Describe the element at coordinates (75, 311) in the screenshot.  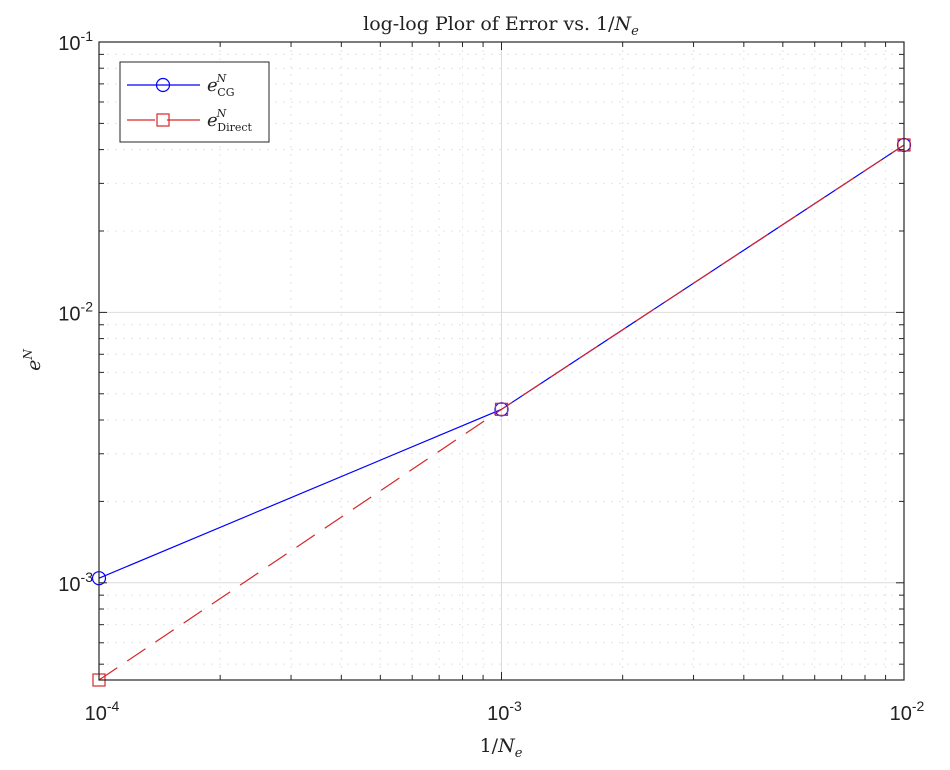
I see `y-tick-label: 10⁻²` at that location.